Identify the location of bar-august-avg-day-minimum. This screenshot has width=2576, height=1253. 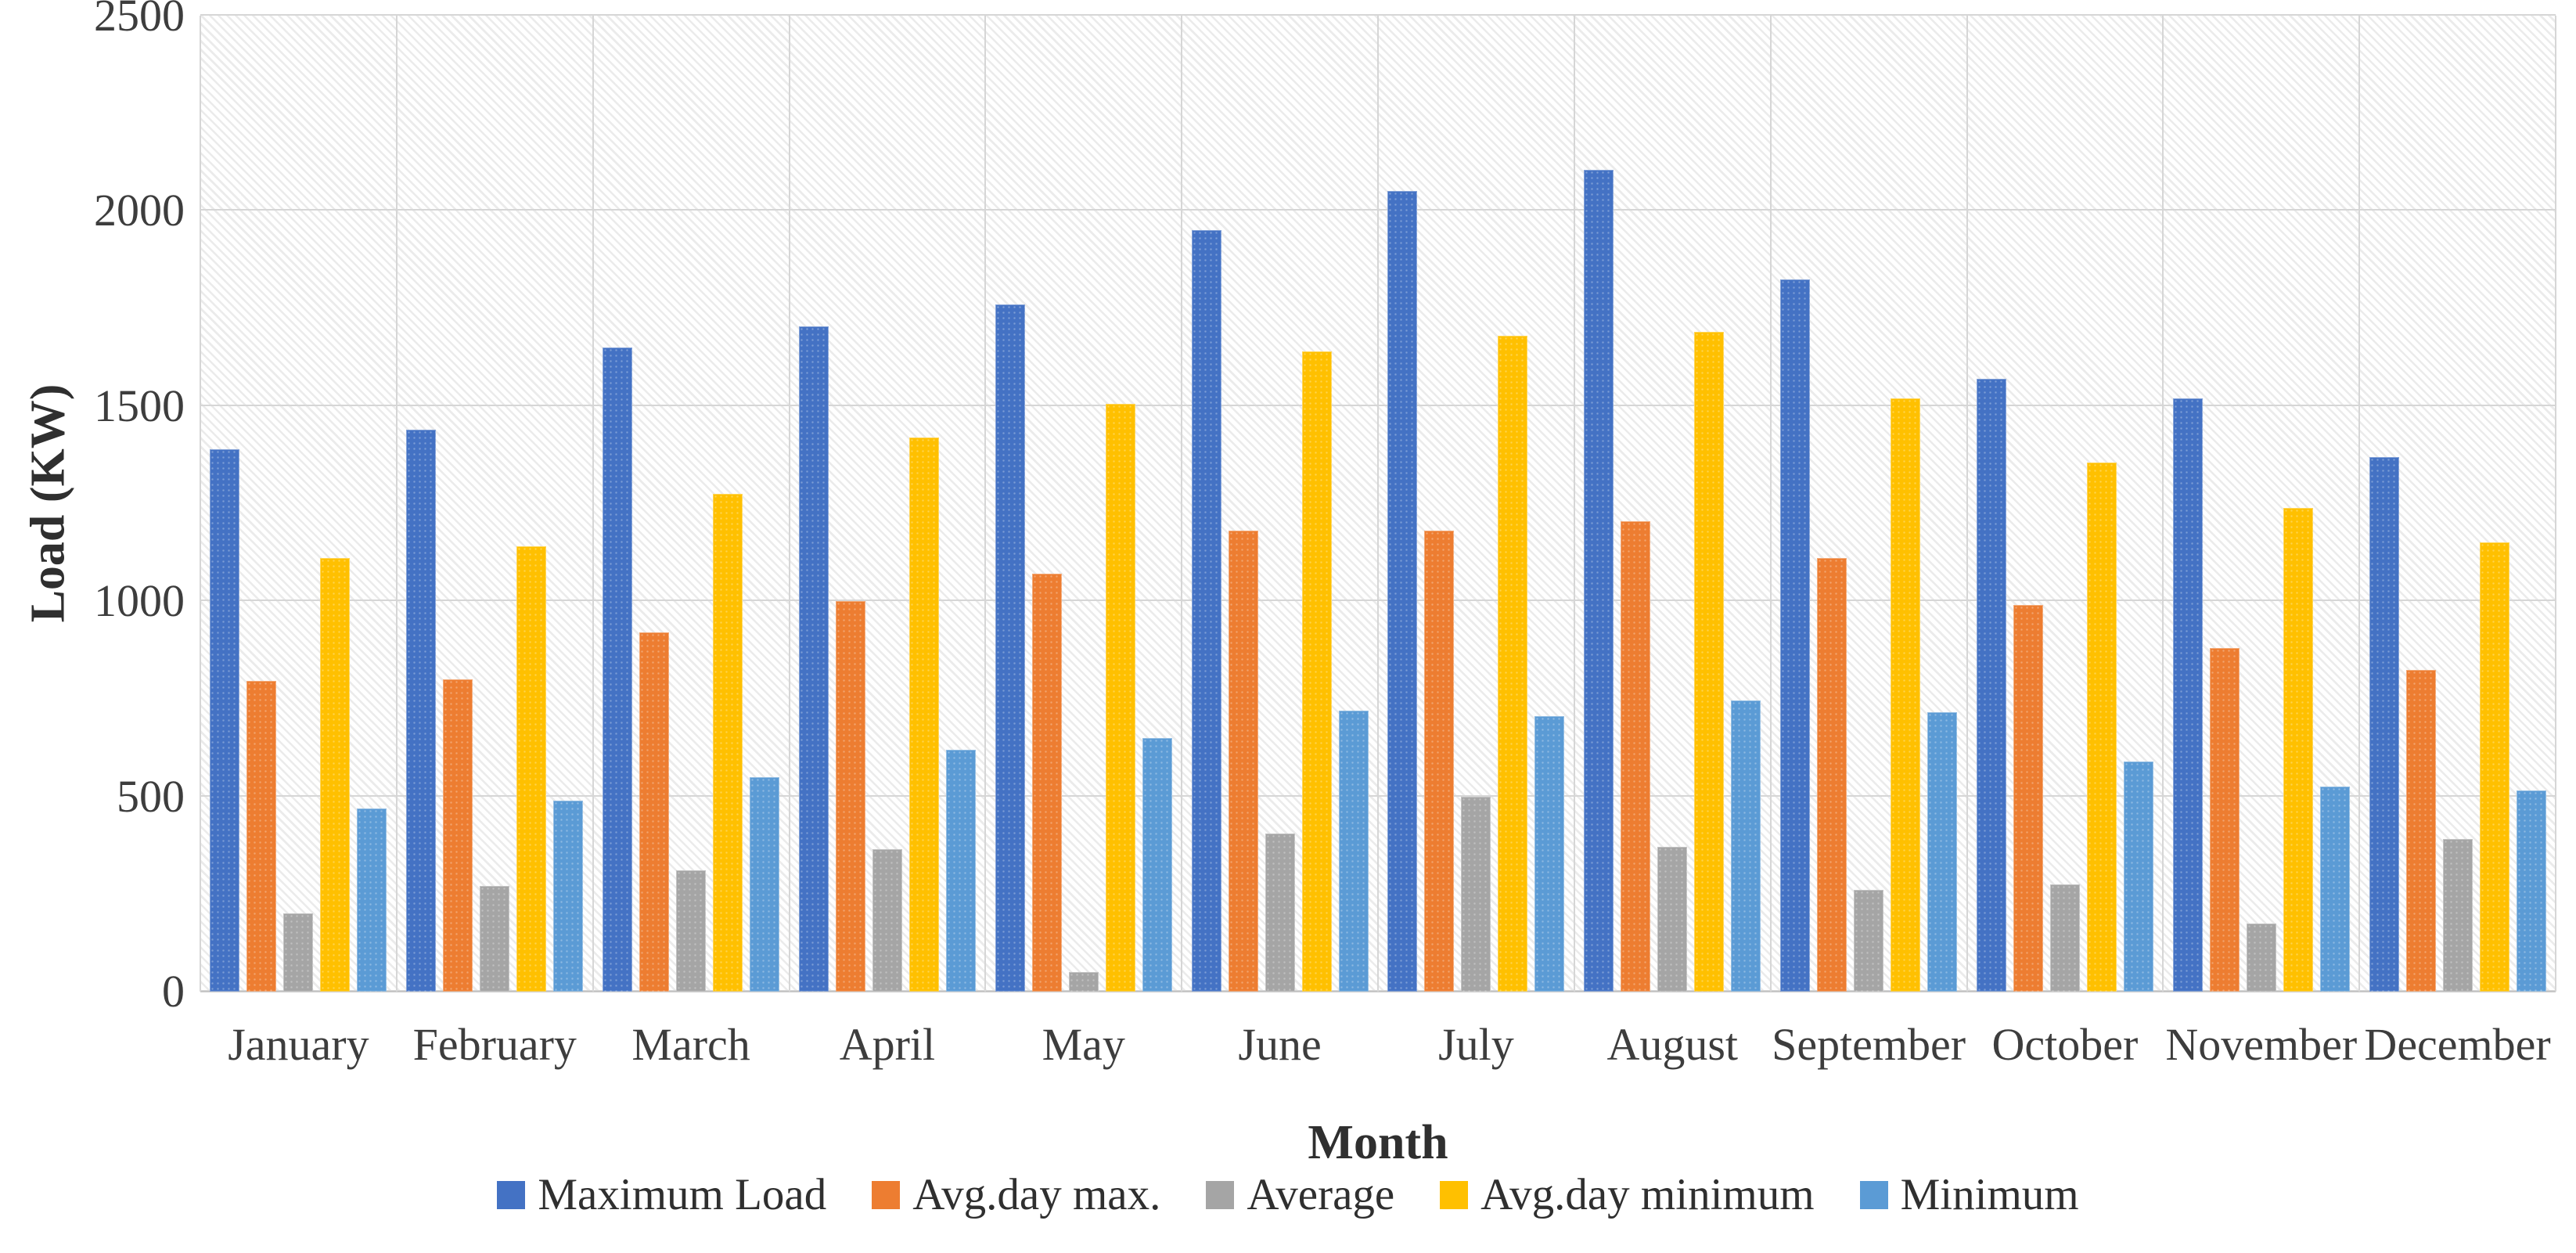
(1710, 662).